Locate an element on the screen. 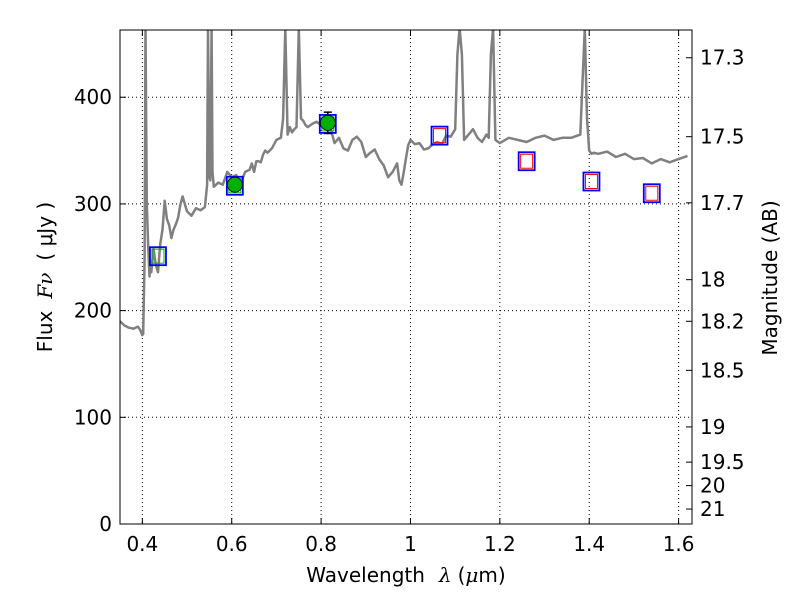  y2-tick-label: 18.2 is located at coordinates (722, 321).